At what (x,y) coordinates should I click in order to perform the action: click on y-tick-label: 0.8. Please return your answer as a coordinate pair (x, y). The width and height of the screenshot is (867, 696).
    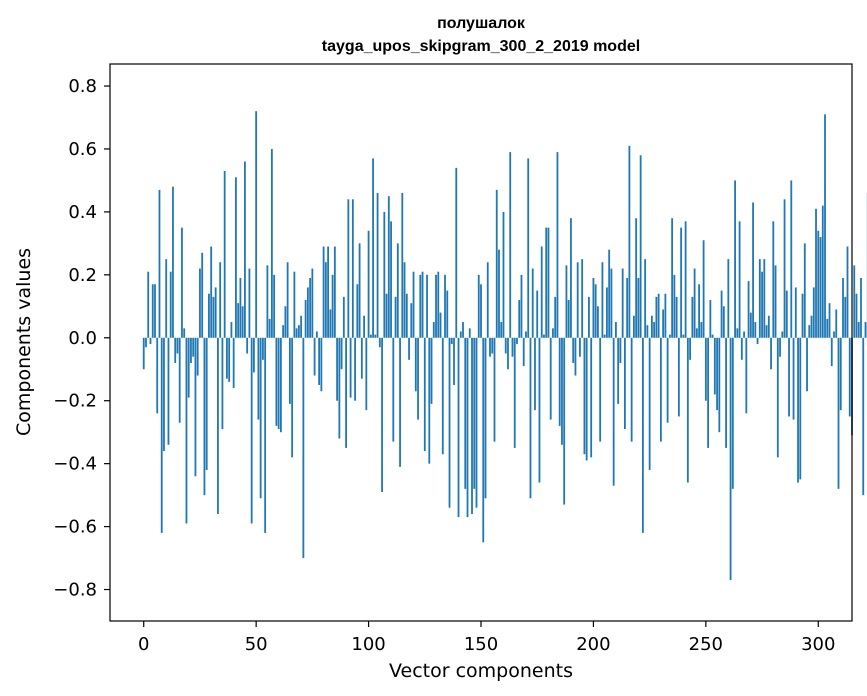
    Looking at the image, I should click on (82, 86).